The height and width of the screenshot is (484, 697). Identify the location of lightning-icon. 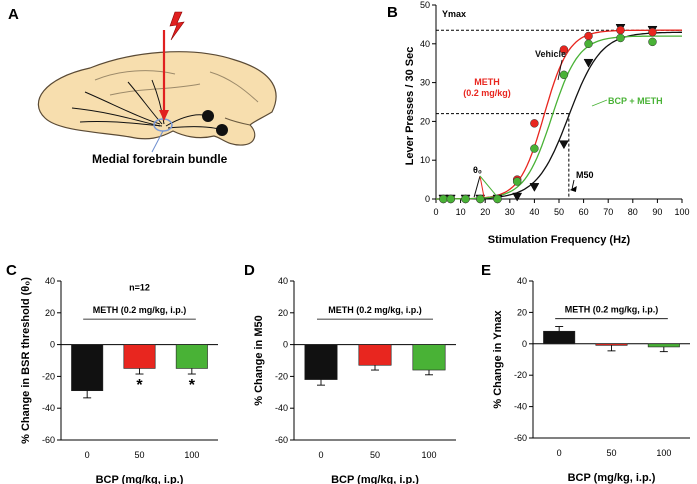
(177, 26).